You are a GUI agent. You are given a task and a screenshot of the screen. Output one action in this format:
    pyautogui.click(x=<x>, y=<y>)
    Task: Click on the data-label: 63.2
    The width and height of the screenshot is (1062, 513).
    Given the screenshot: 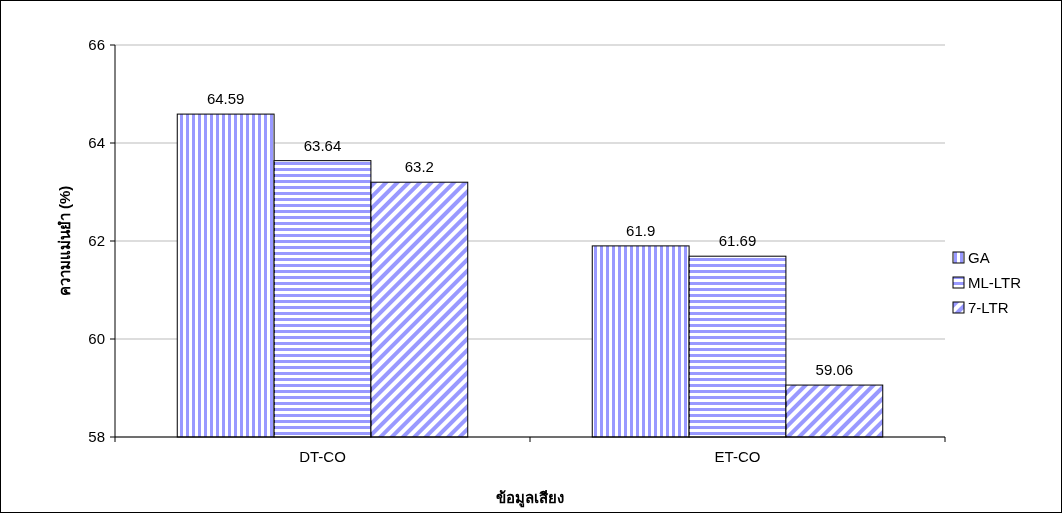 What is the action you would take?
    pyautogui.click(x=419, y=167)
    